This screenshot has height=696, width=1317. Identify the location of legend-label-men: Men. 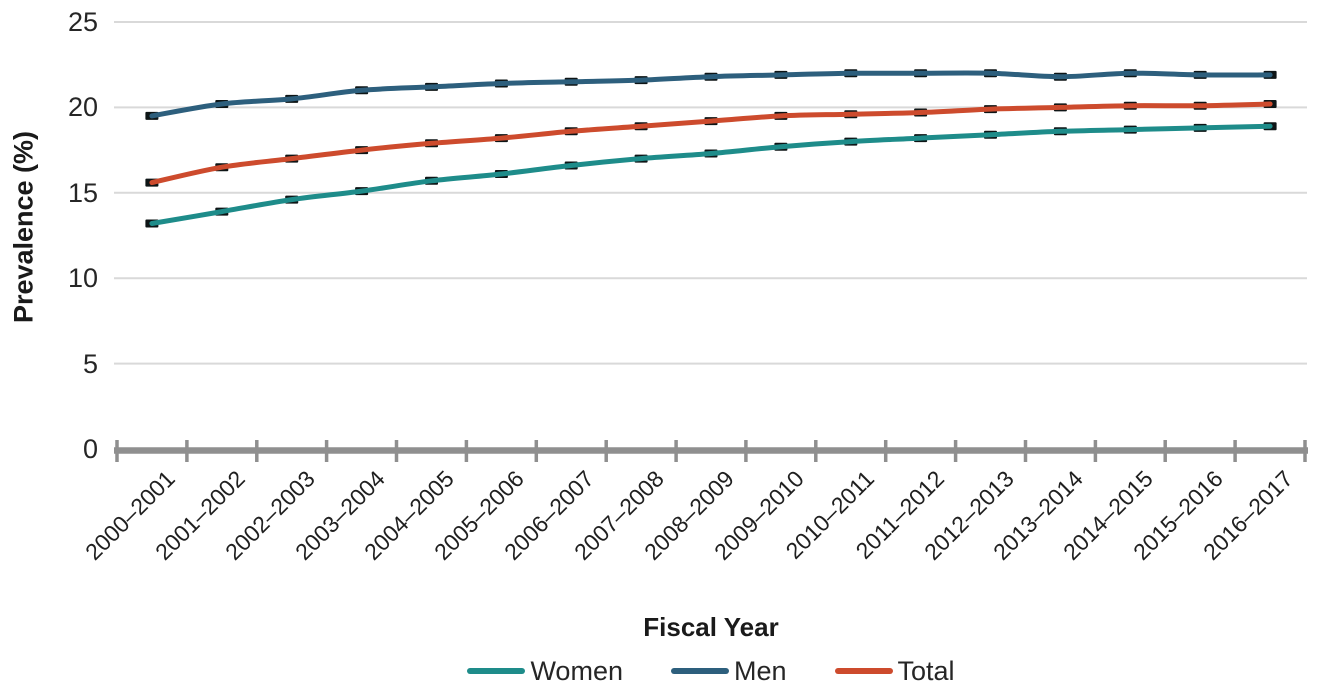
(760, 671).